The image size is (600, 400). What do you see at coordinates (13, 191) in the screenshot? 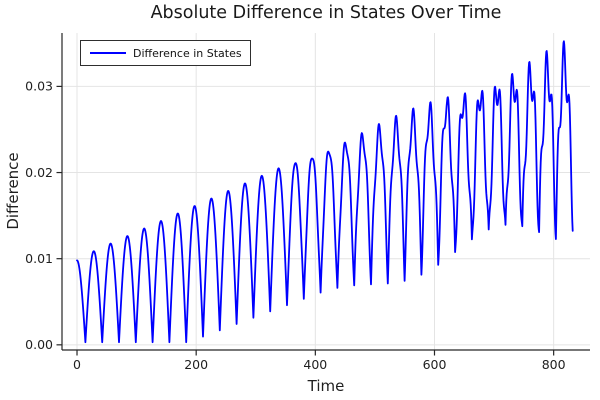
I see `y-axis-label: Difference` at bounding box center [13, 191].